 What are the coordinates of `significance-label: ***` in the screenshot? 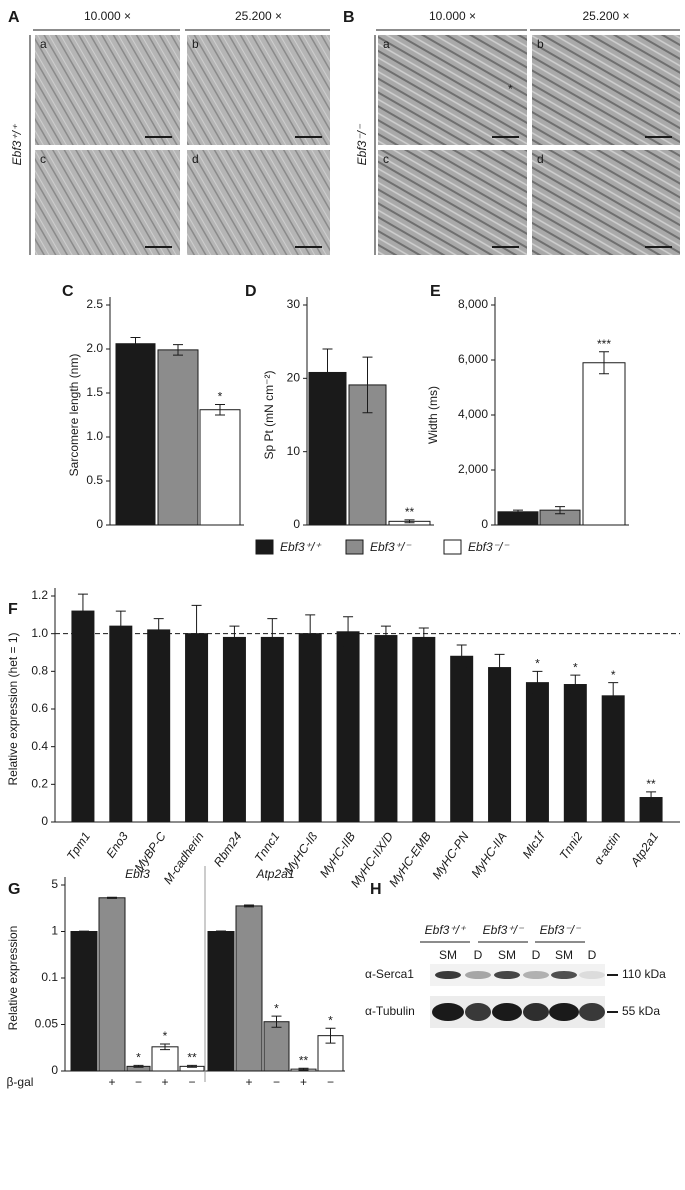 It's located at (604, 344).